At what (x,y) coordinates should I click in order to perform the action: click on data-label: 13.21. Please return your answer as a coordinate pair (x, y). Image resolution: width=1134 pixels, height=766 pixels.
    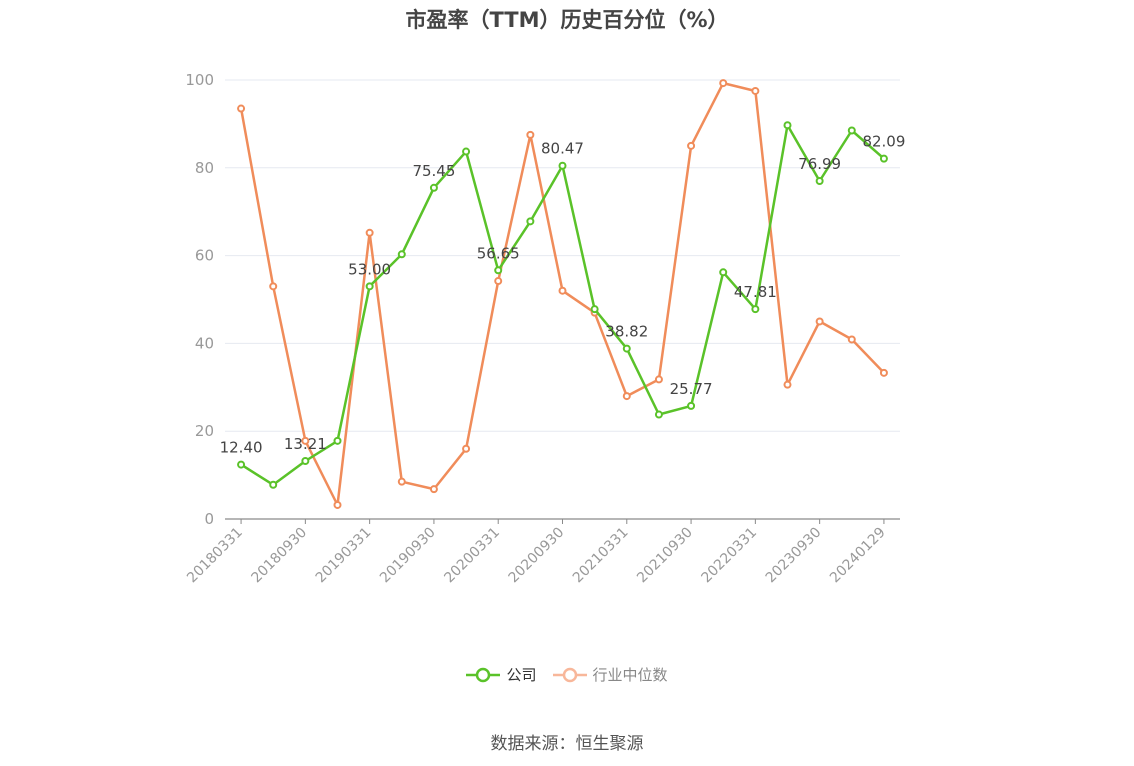
    Looking at the image, I should click on (305, 444).